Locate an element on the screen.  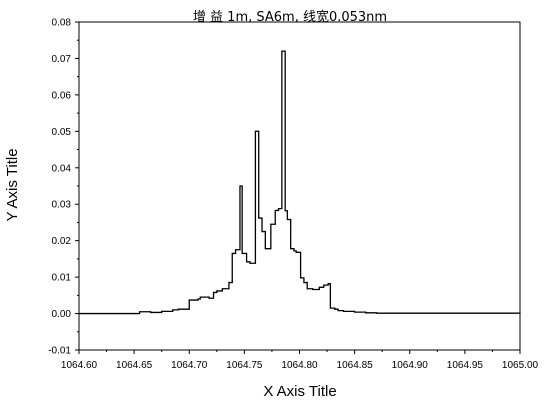
chart-title: 增 益 1m, SA6m, 线宽0.053nm is located at coordinates (290, 17).